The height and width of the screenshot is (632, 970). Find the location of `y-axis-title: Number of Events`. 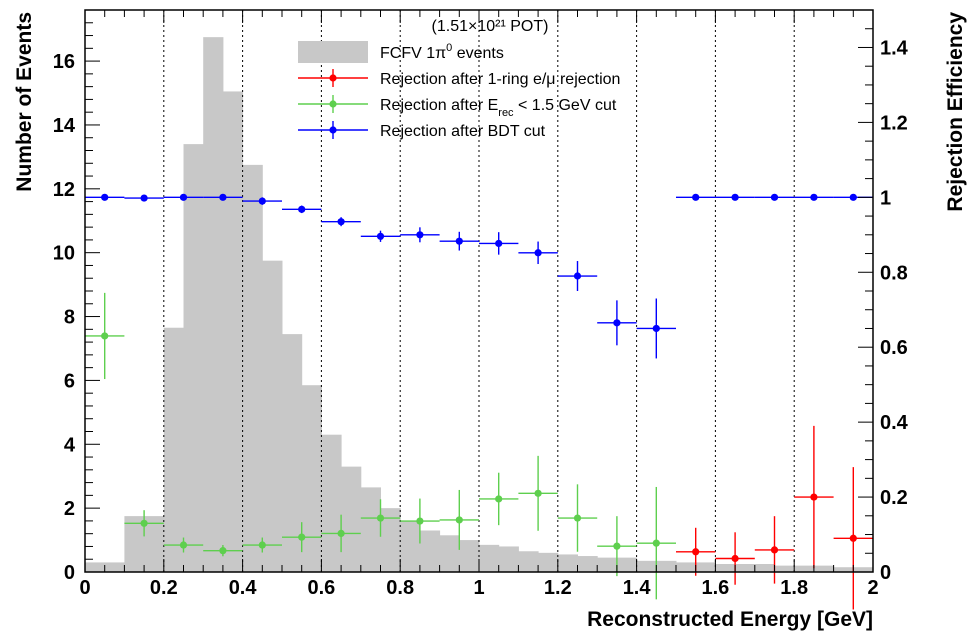

y-axis-title: Number of Events is located at coordinates (24, 102).